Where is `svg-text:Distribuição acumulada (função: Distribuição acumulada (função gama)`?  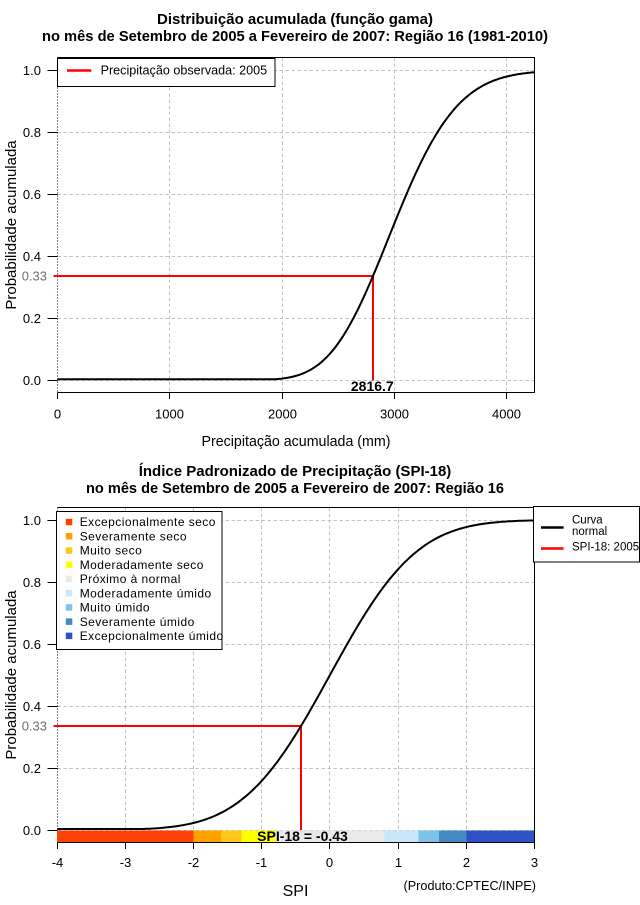
svg-text:Distribuição acumulada (função: Distribuição acumulada (função gama) is located at coordinates (295, 19).